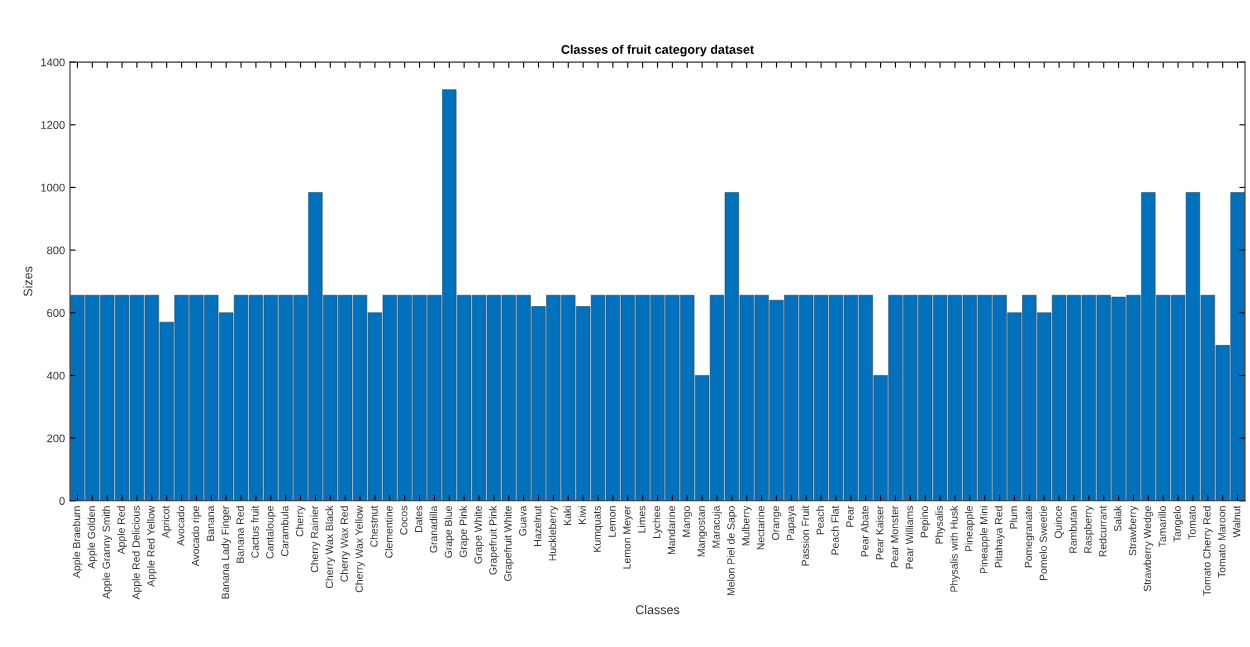 The height and width of the screenshot is (647, 1250). Describe the element at coordinates (1192, 523) in the screenshot. I see `x-tick-label: Tomato` at that location.